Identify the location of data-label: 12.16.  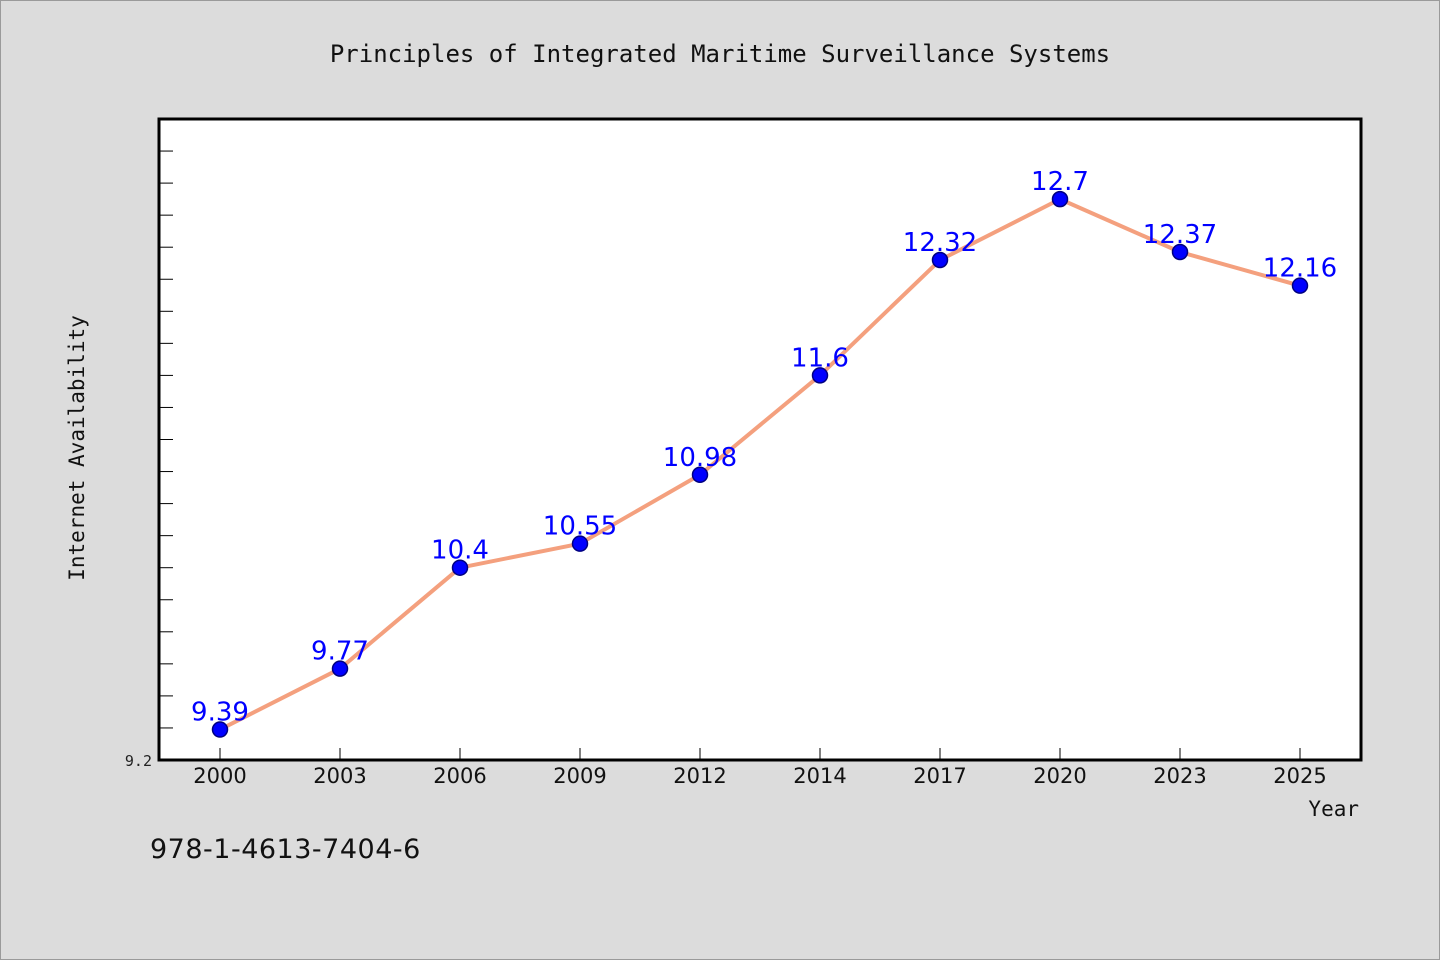
(1300, 269).